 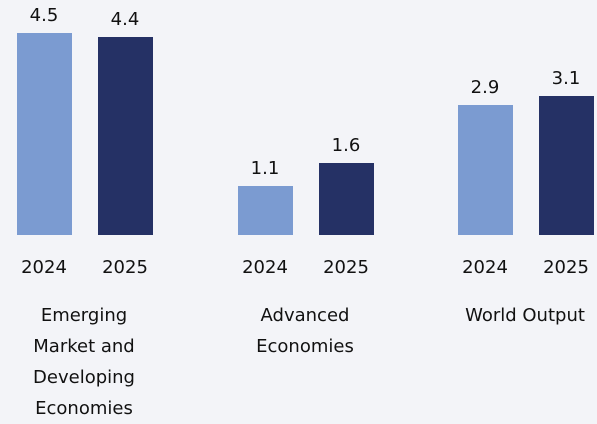 What do you see at coordinates (44, 15) in the screenshot?
I see `value-label: 4.5` at bounding box center [44, 15].